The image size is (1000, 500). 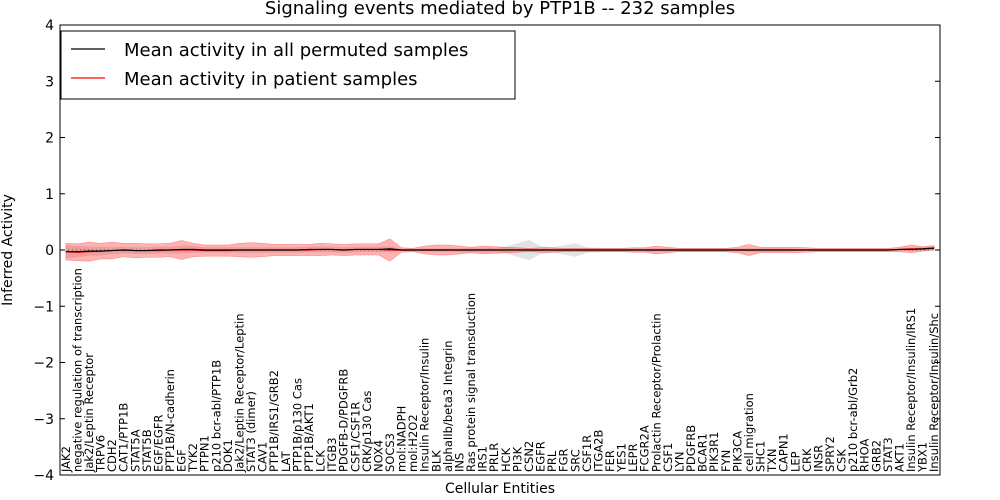 I want to click on category-label: DOK1, so click(x=228, y=455).